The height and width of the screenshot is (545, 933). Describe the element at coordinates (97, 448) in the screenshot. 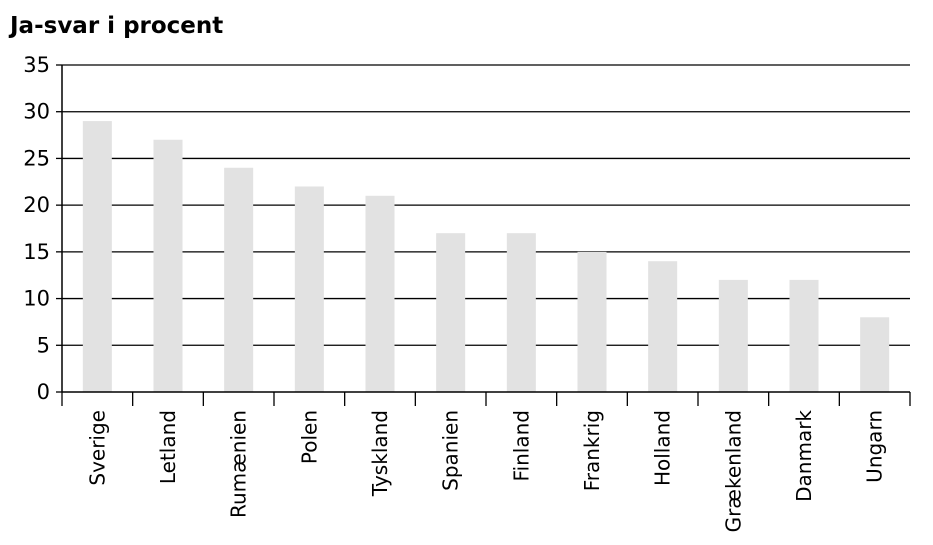

I see `x-label-sverige: Sverige` at that location.